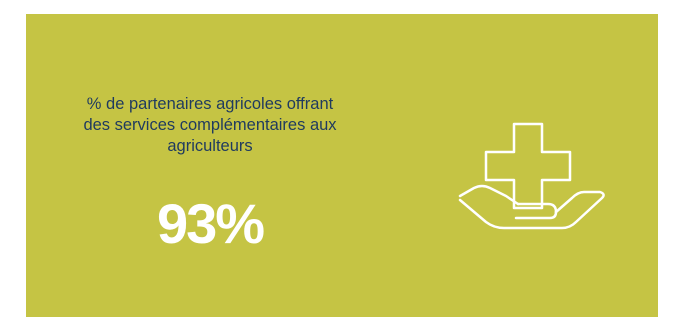  What do you see at coordinates (210, 223) in the screenshot?
I see `stat-value: 93%` at bounding box center [210, 223].